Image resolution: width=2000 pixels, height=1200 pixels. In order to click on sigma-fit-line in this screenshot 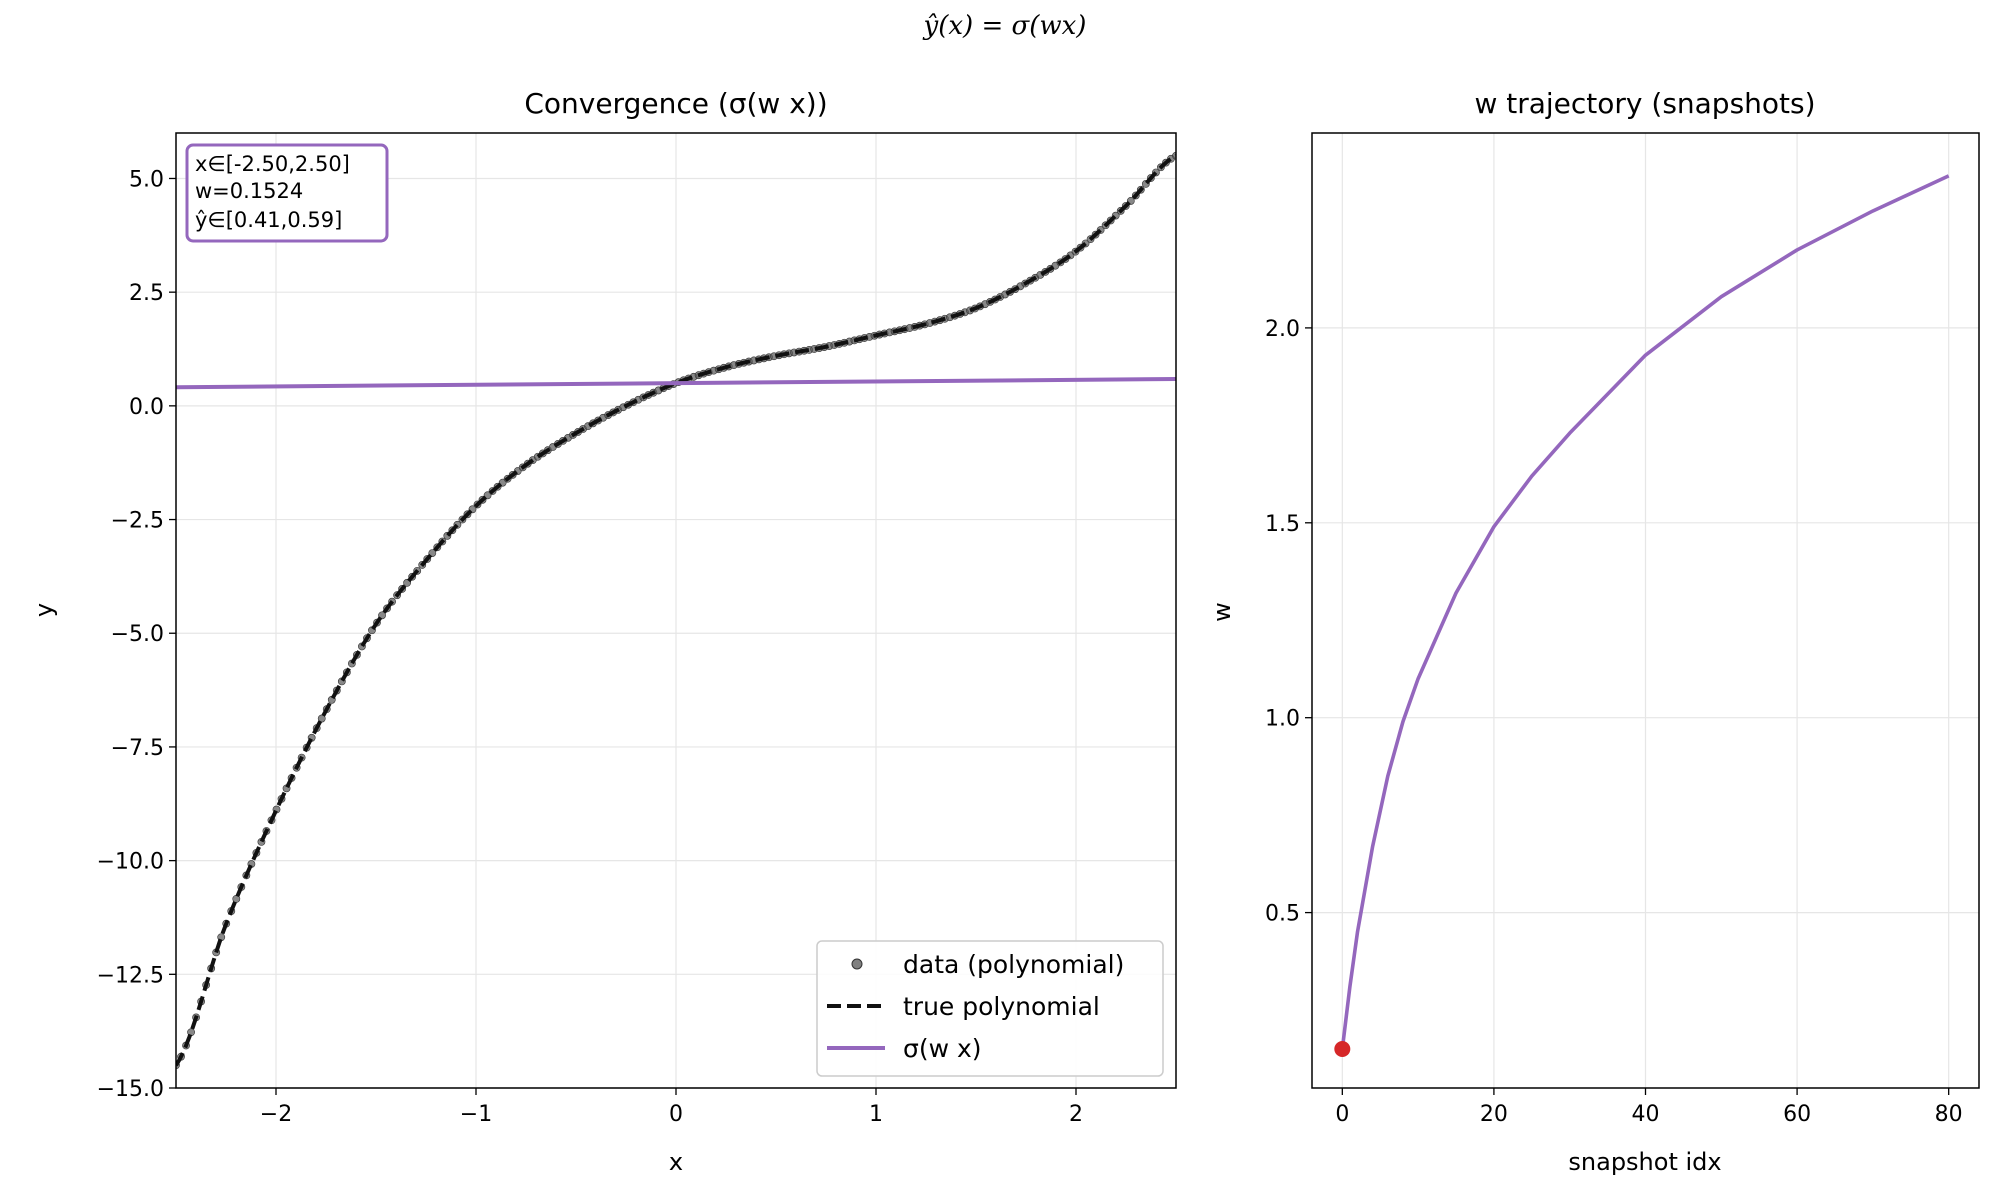, I will do `click(676, 383)`.